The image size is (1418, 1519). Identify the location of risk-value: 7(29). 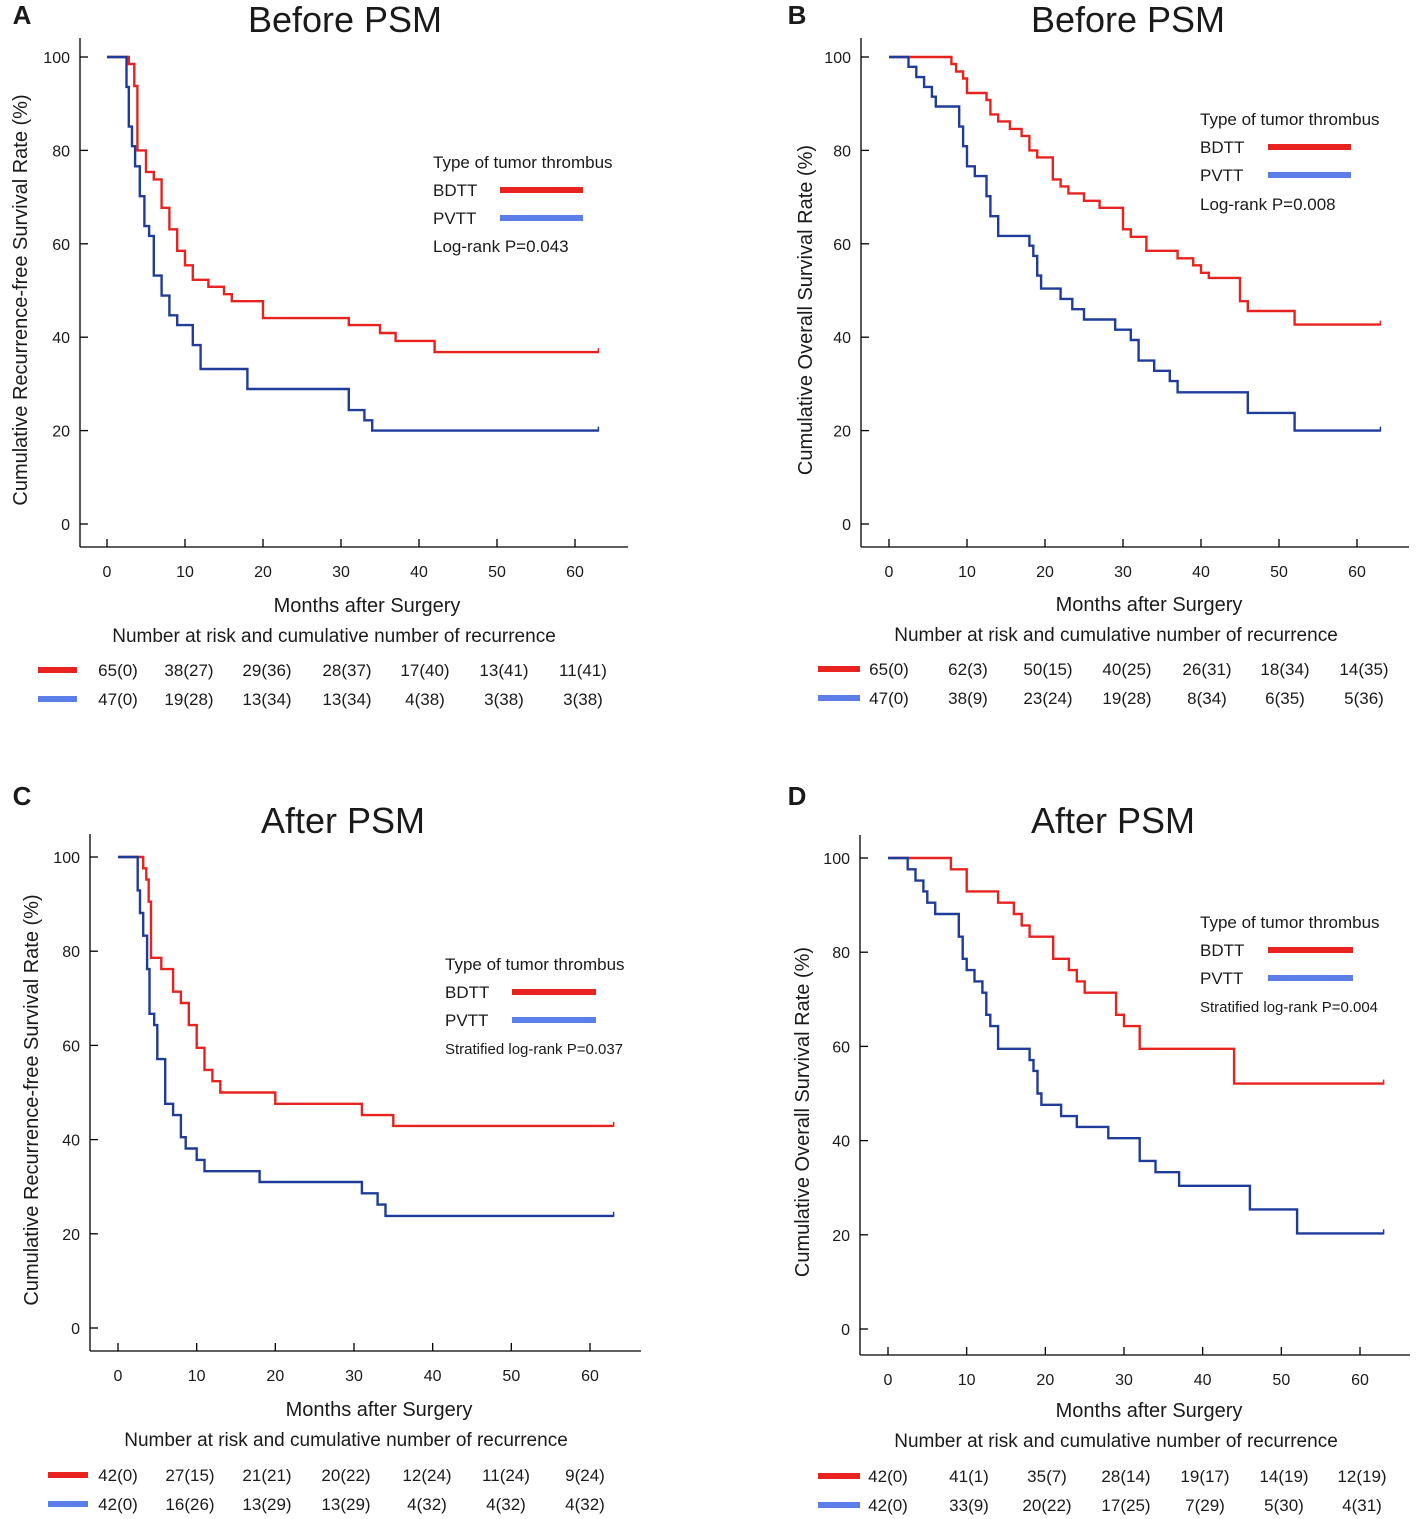
(1205, 1505).